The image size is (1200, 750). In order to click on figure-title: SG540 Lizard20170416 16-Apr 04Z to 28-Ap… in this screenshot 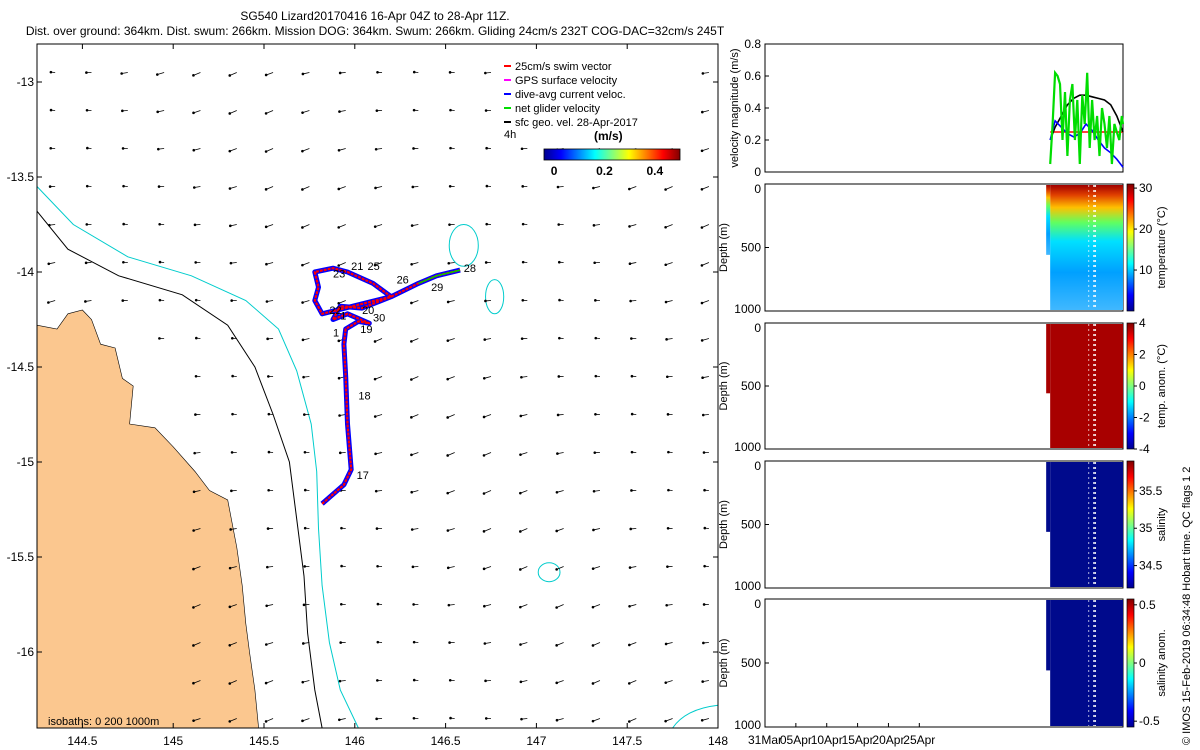, I will do `click(374, 16)`.